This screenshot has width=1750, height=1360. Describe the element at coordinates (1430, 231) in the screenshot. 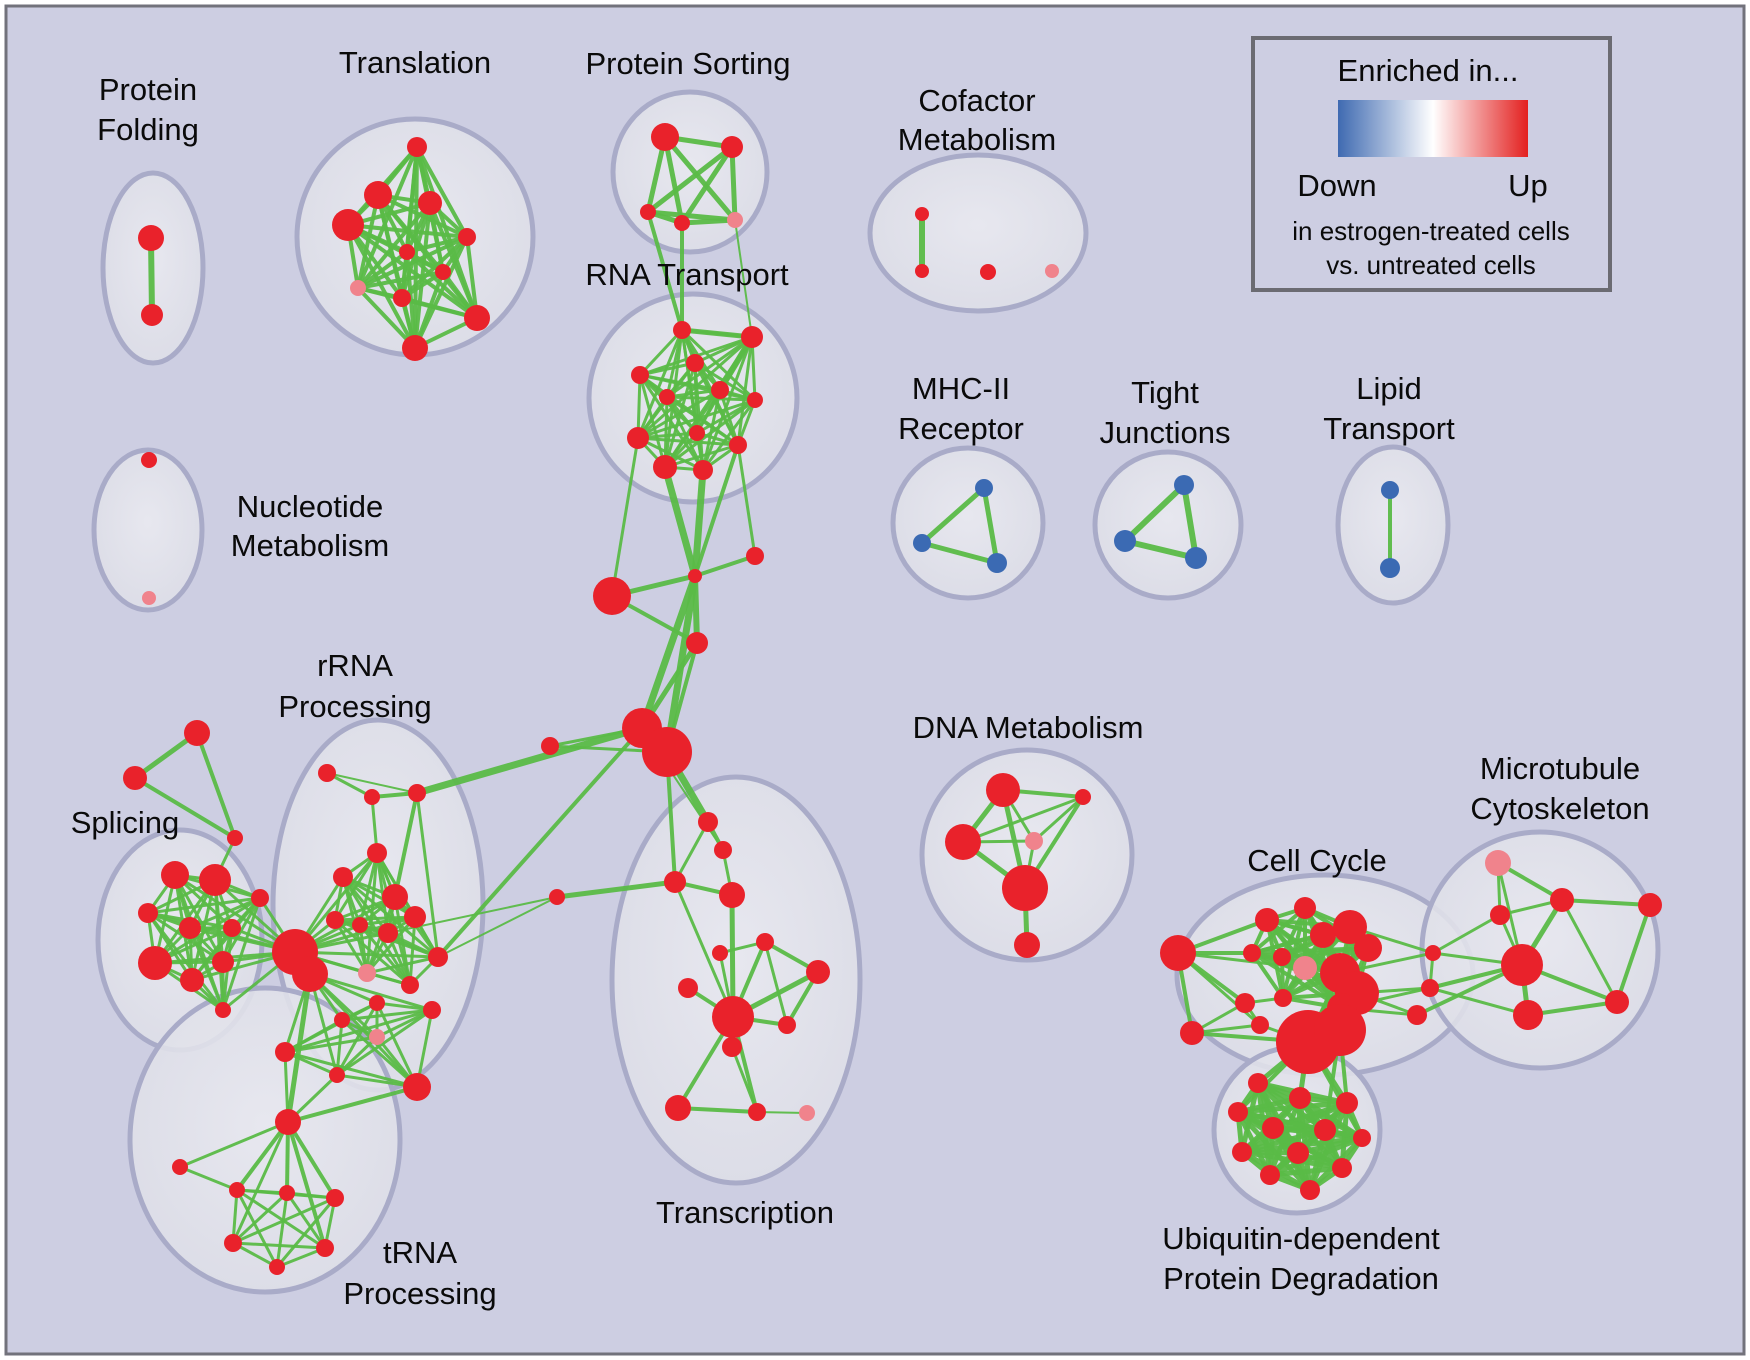

I see `legend-subtitle-line1: in estrogen-treated cells` at that location.